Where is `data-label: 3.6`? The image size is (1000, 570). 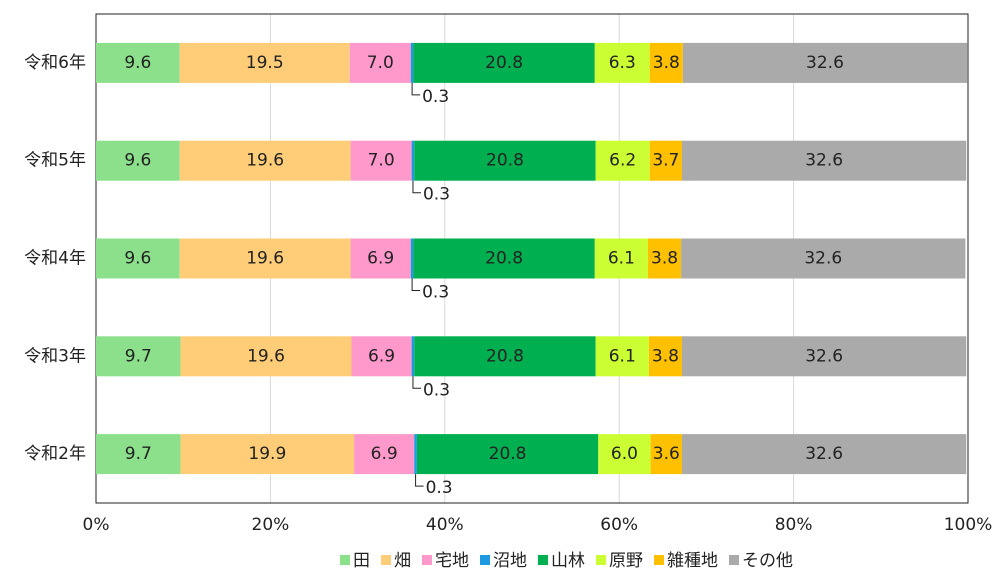 data-label: 3.6 is located at coordinates (666, 454).